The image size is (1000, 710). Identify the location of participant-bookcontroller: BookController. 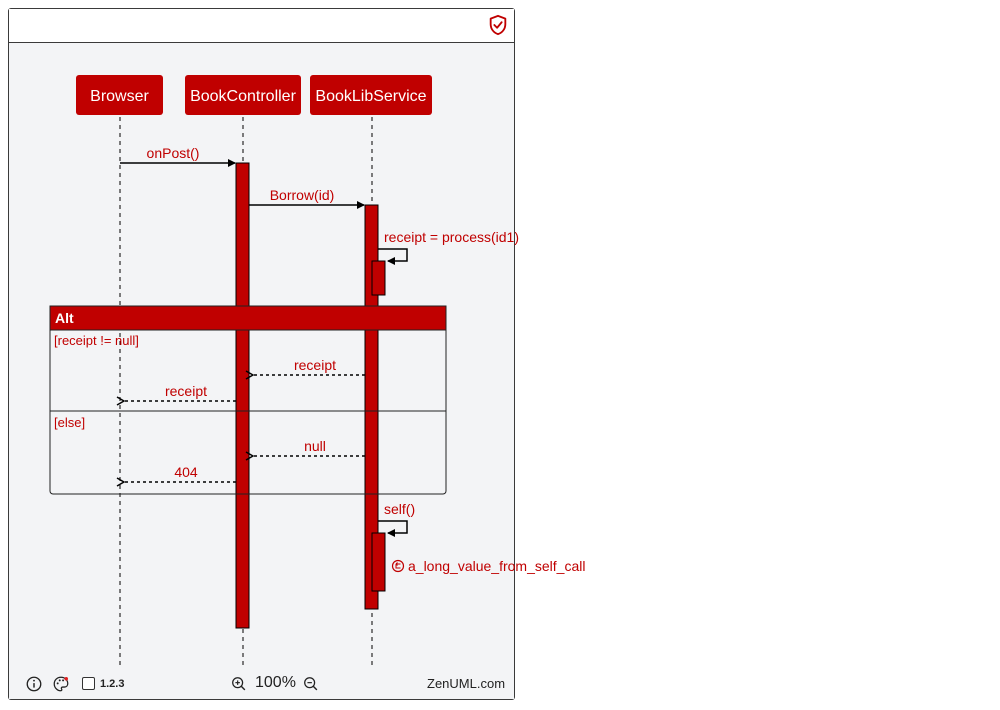
(243, 95).